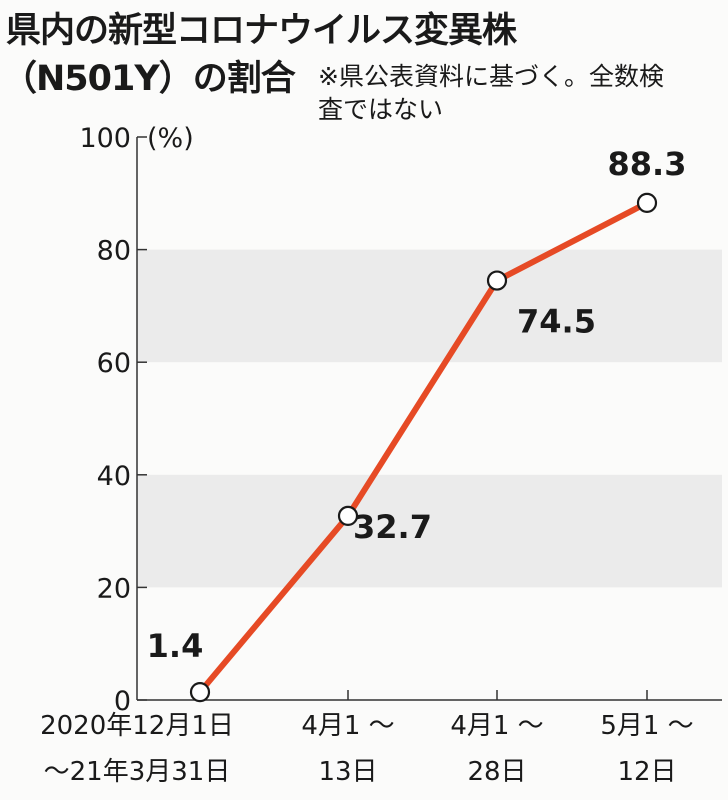 Image resolution: width=728 pixels, height=800 pixels. What do you see at coordinates (114, 588) in the screenshot?
I see `y-tick-label: 20` at bounding box center [114, 588].